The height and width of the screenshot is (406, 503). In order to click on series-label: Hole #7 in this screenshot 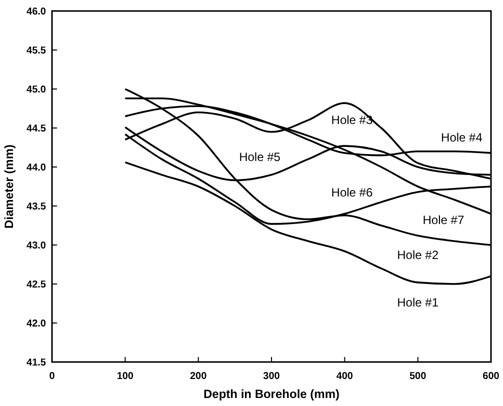, I will do `click(443, 220)`.